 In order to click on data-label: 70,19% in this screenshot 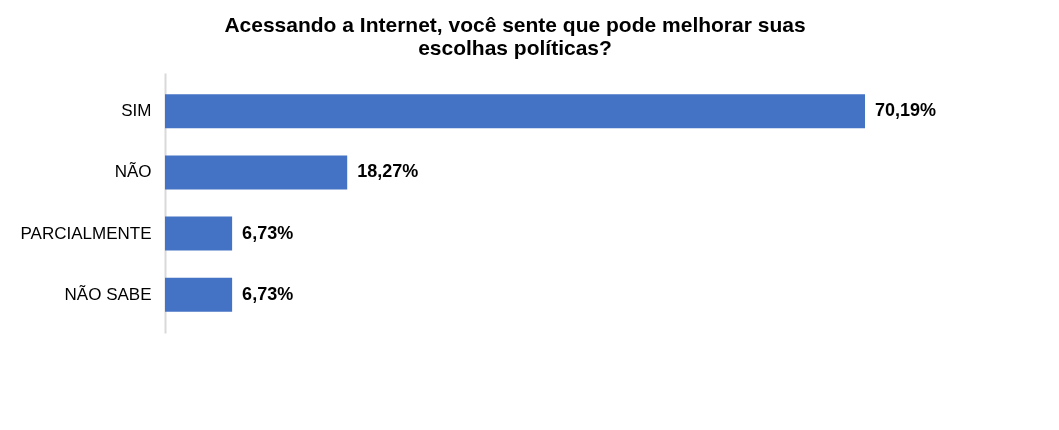, I will do `click(906, 110)`.